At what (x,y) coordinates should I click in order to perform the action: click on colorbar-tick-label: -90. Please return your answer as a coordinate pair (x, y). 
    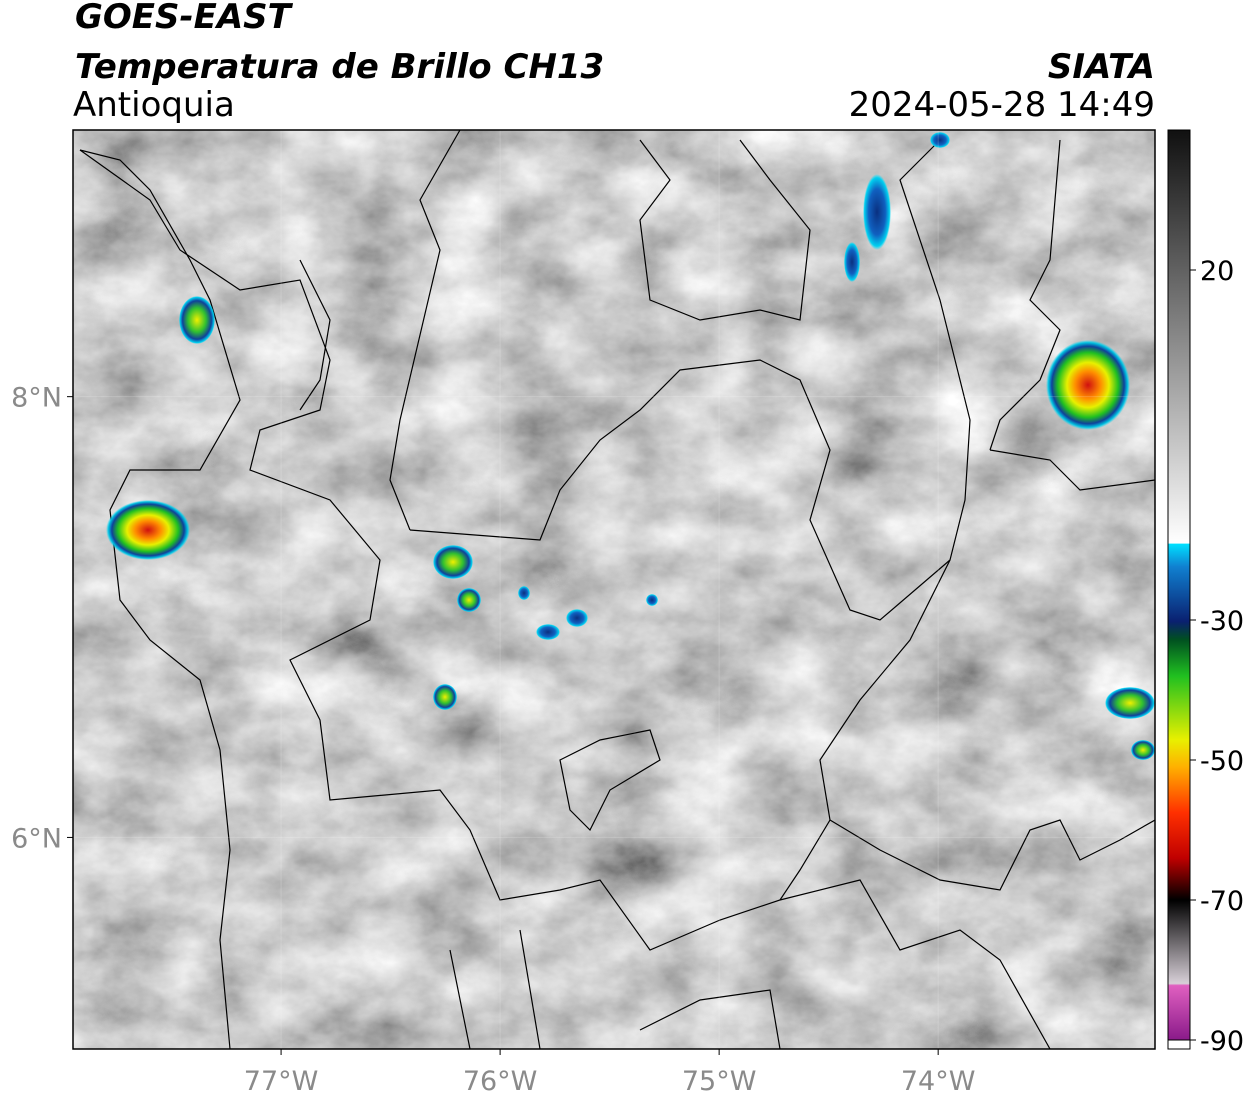
    Looking at the image, I should click on (1222, 1041).